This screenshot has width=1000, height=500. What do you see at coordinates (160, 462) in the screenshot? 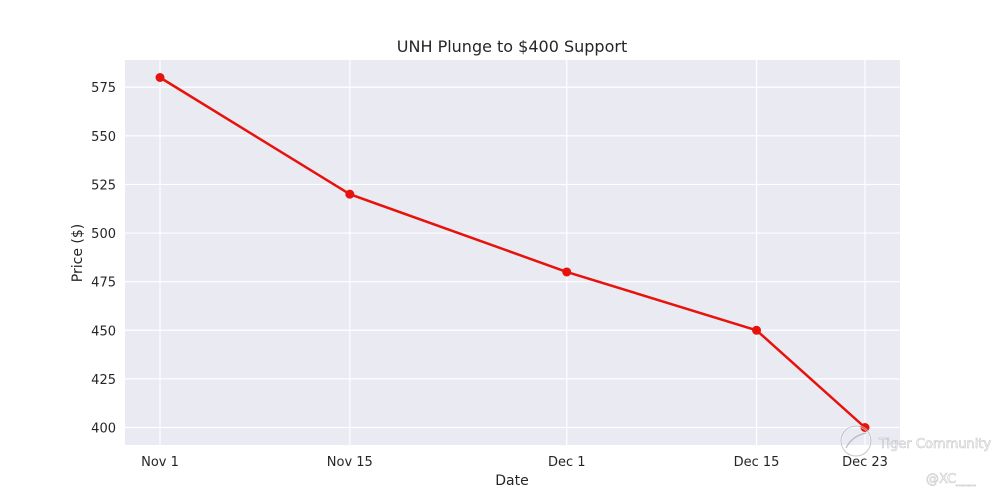
I see `x-tick-label: Nov 1` at bounding box center [160, 462].